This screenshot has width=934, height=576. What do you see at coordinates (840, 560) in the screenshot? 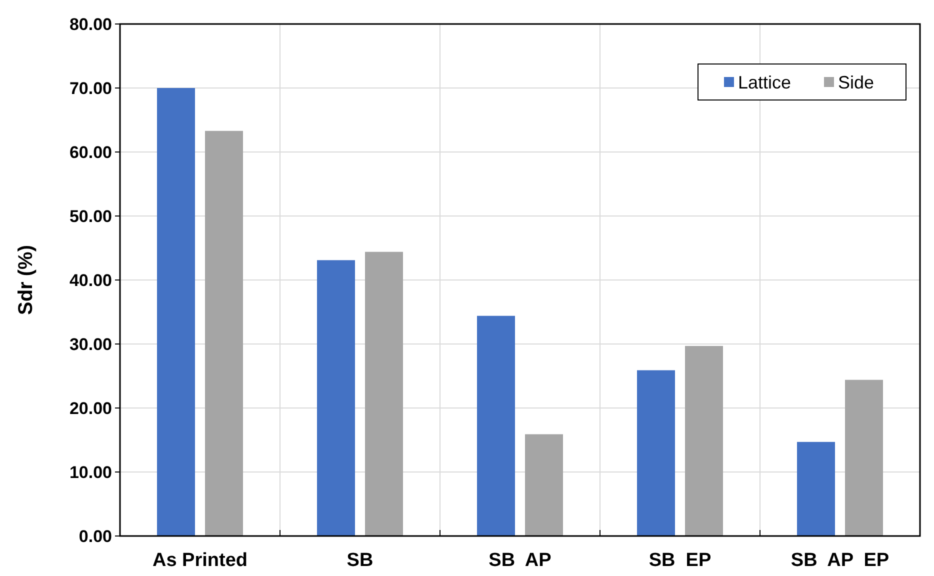
I see `x-tick-label: SB AP EP` at bounding box center [840, 560].